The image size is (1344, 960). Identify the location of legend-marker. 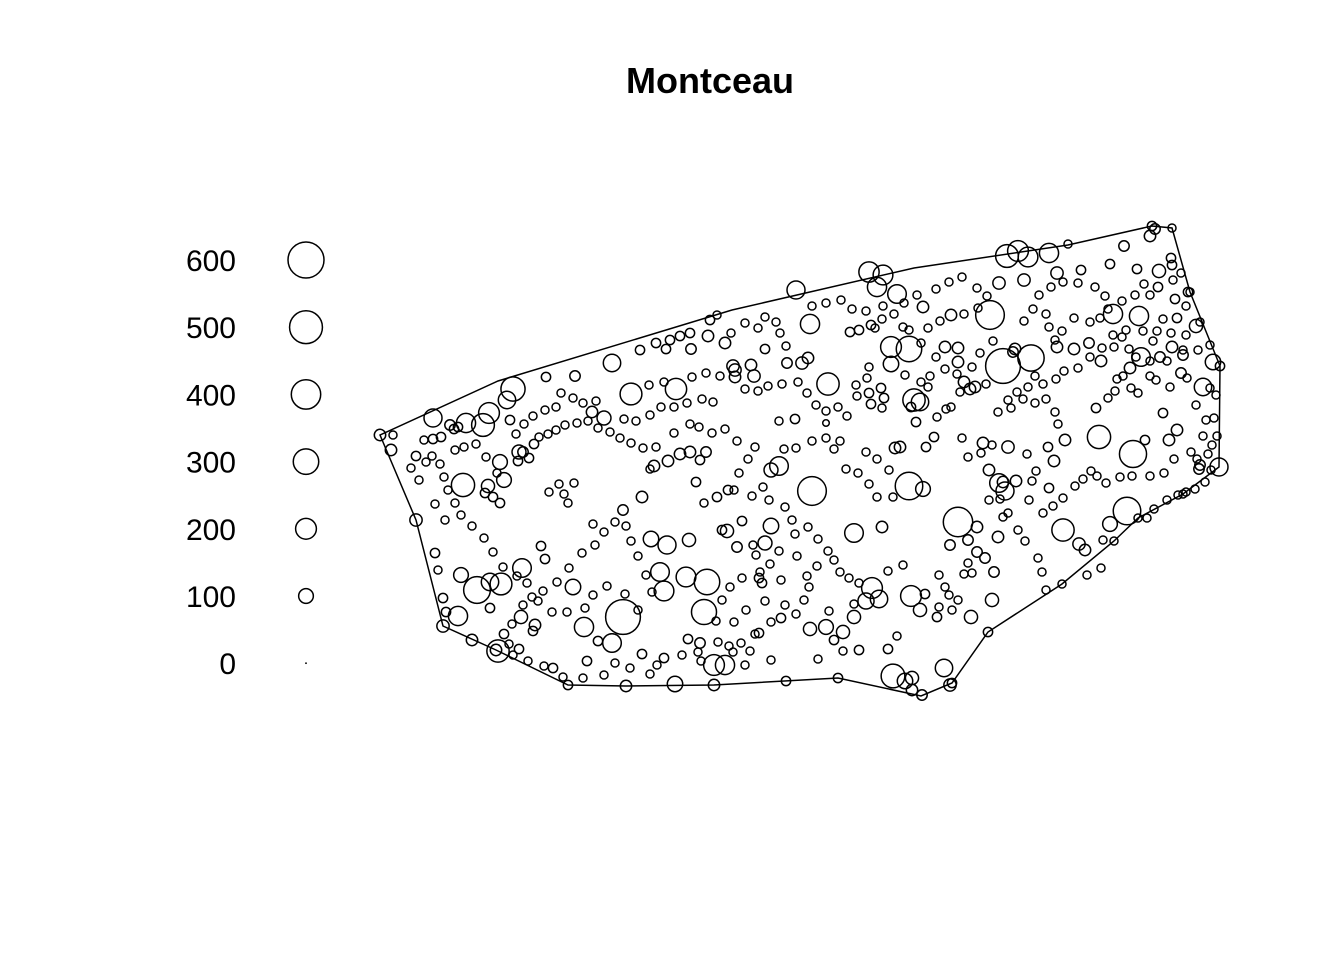
(306, 663).